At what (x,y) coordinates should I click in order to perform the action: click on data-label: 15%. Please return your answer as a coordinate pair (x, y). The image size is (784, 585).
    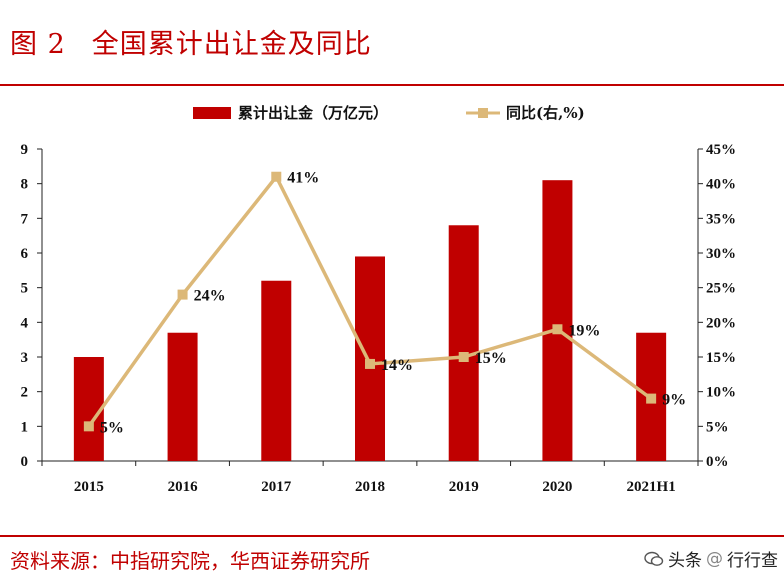
    Looking at the image, I should click on (491, 358).